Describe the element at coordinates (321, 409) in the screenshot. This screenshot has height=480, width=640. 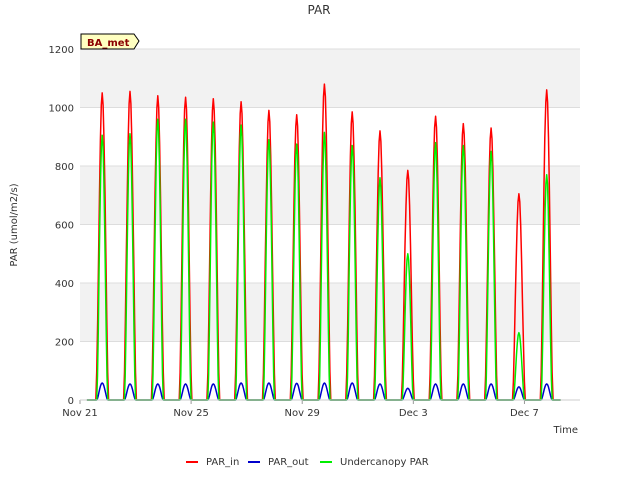
I see `x-axis-ticks: Nov 21 Nov 25 Nov 29 Dec 3 Dec 7` at that location.